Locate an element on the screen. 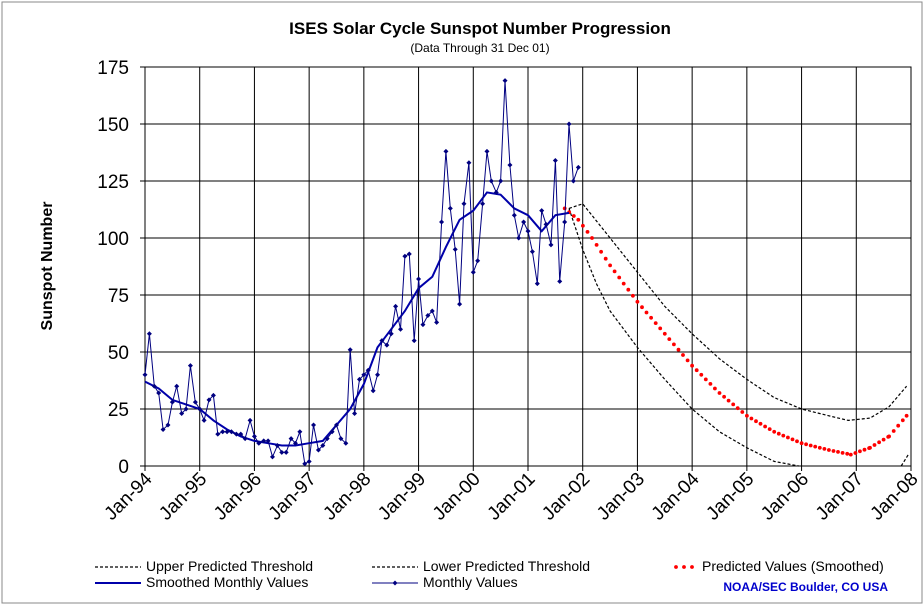 The image size is (924, 605). y-tick-label: 150 is located at coordinates (113, 125).